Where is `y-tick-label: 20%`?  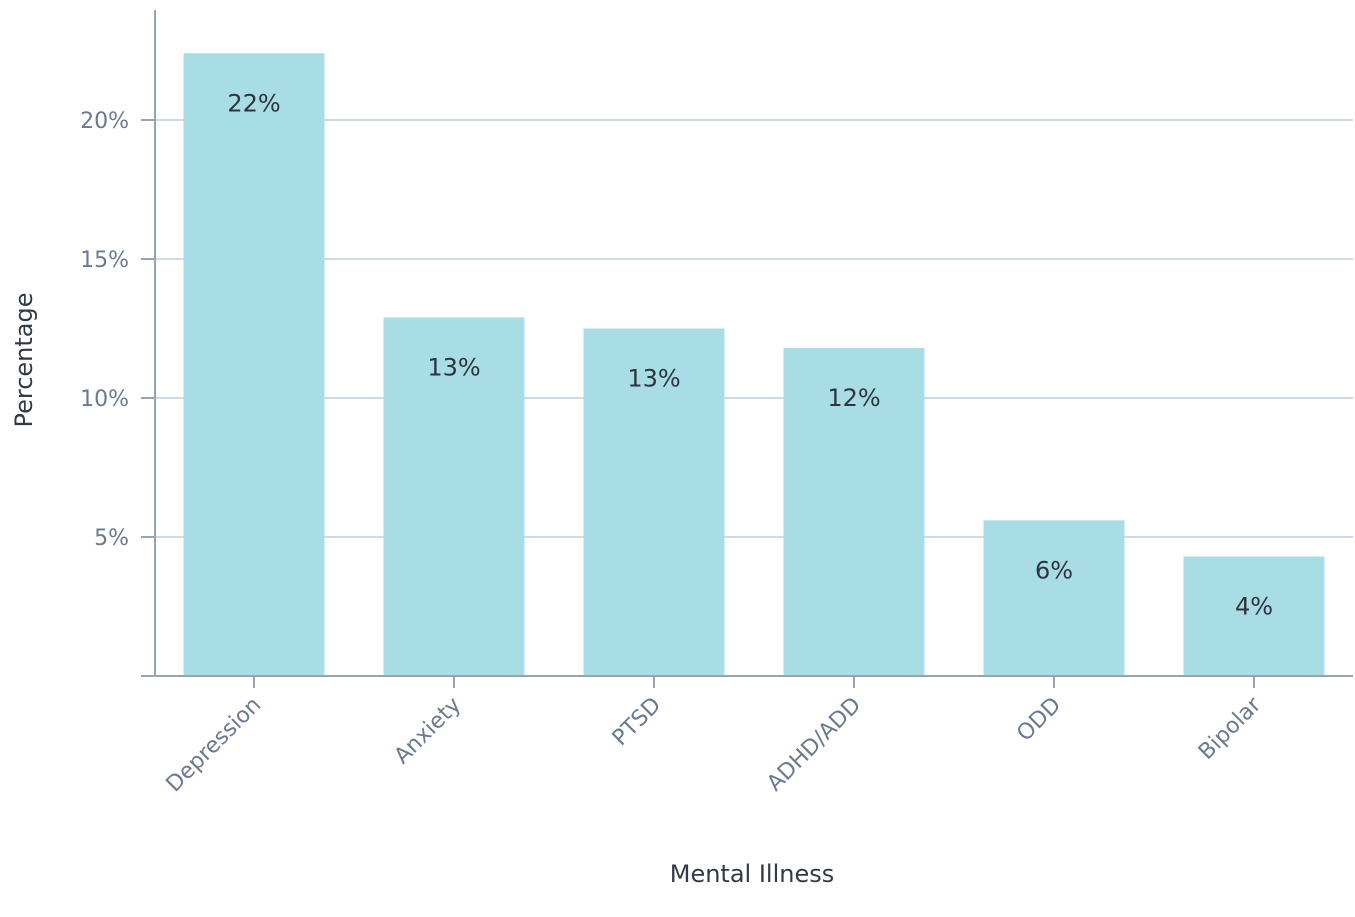
y-tick-label: 20% is located at coordinates (104, 121).